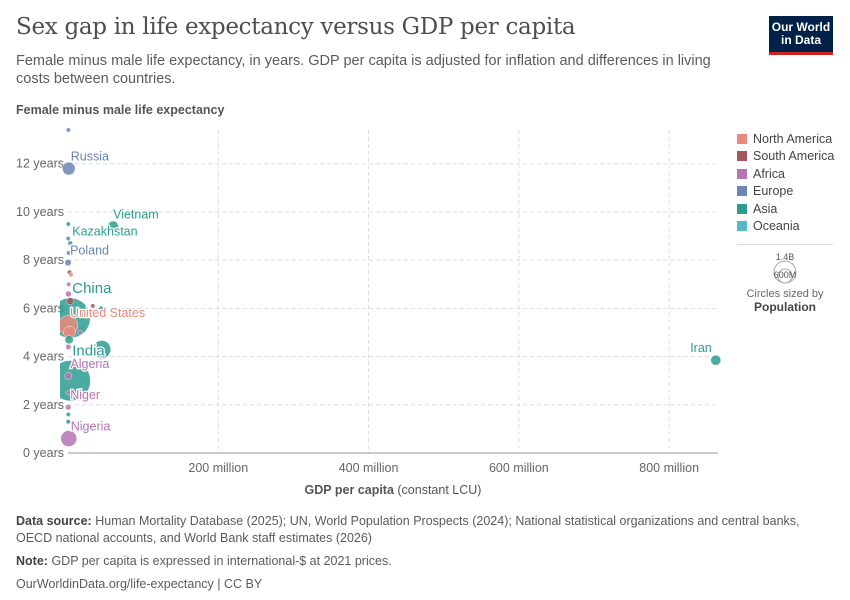  What do you see at coordinates (701, 348) in the screenshot?
I see `point-label: Iran` at bounding box center [701, 348].